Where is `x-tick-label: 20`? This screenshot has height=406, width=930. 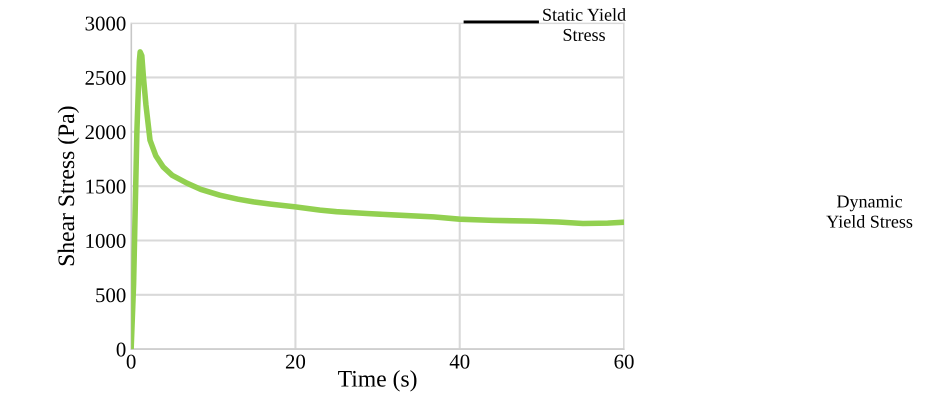
x-tick-label: 20 is located at coordinates (296, 361).